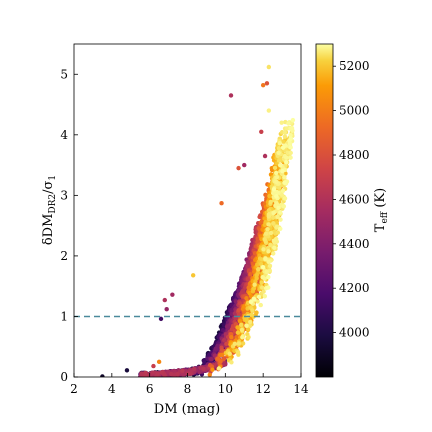  What do you see at coordinates (380, 227) in the screenshot?
I see `colorbar-label-main: T` at bounding box center [380, 227].